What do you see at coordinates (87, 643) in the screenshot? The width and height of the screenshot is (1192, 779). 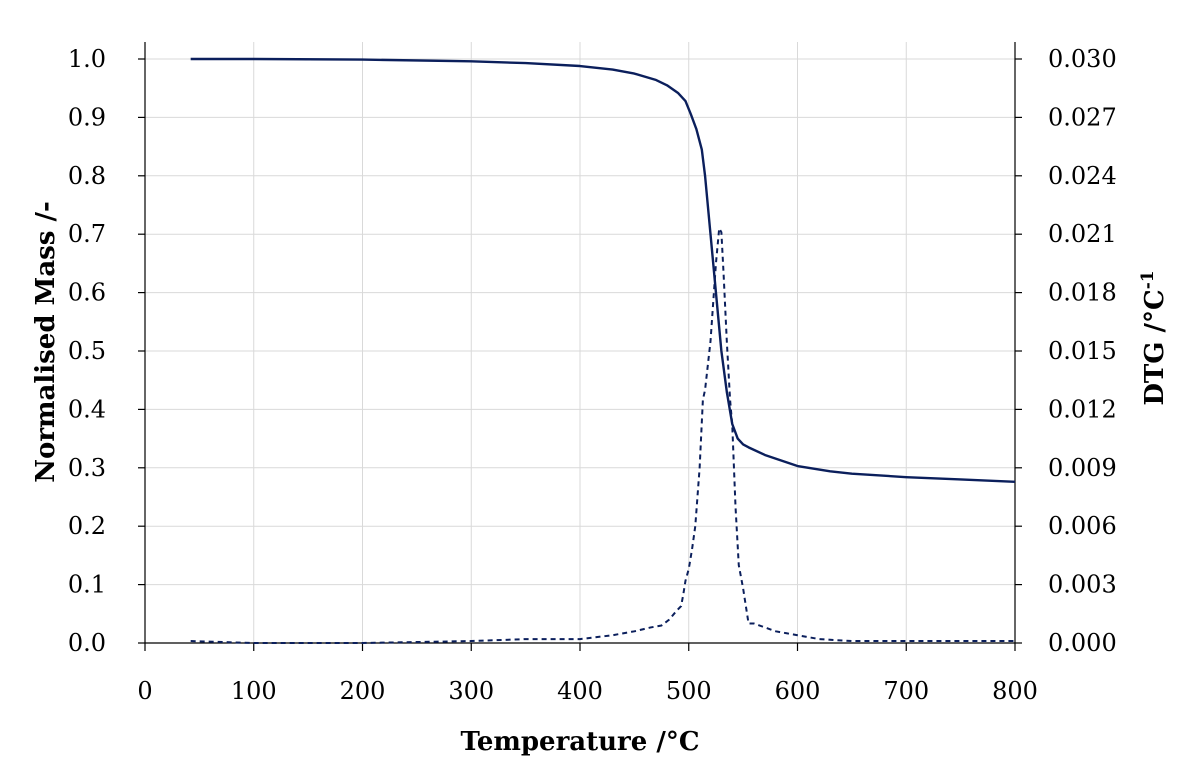 I see `y-left-tick-label: 0.0` at bounding box center [87, 643].